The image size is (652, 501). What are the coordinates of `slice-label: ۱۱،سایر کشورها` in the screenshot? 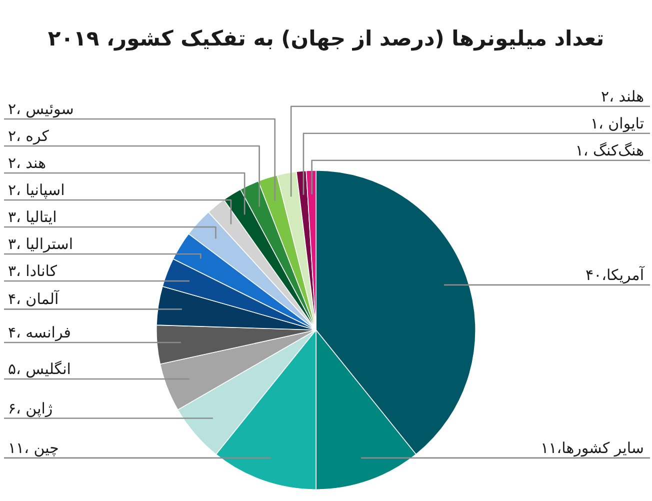 It's located at (592, 447).